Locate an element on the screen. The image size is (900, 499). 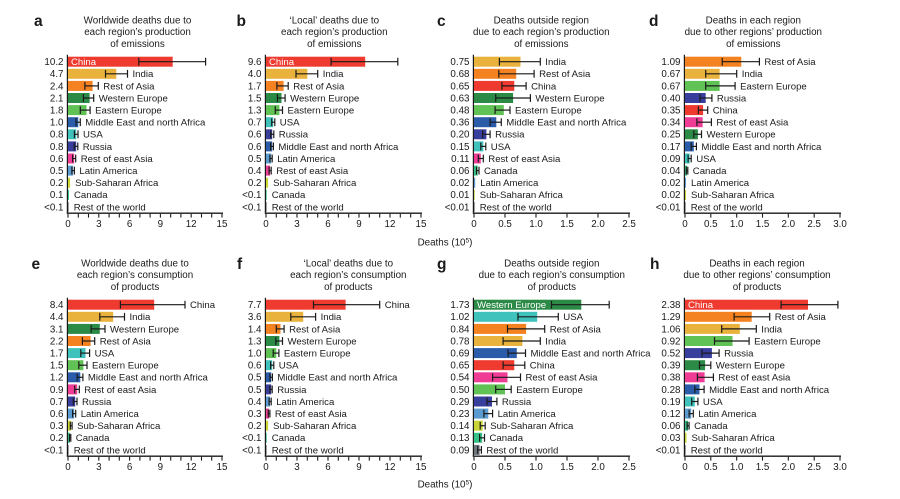
svg-text: 0.34 is located at coordinates (671, 123).